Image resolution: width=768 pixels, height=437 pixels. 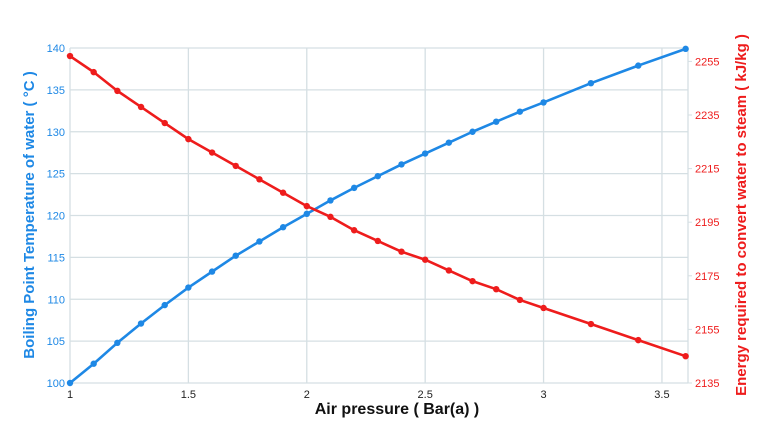 What do you see at coordinates (188, 395) in the screenshot?
I see `x-tick-label: 1.5` at bounding box center [188, 395].